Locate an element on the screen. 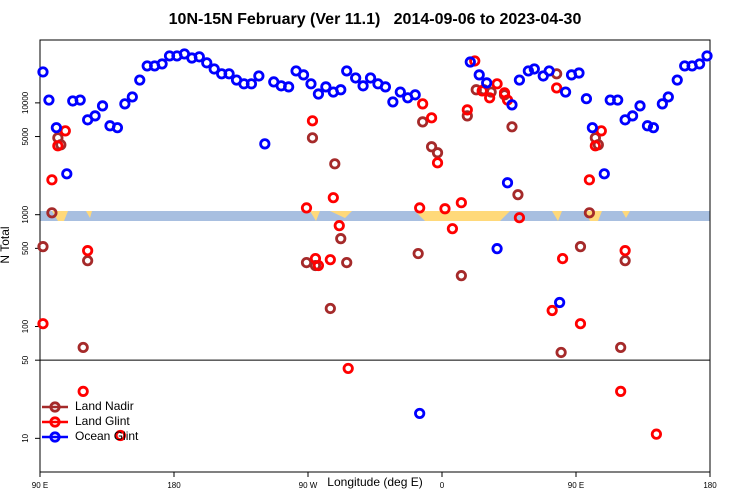  legend-label: Land Glint is located at coordinates (102, 421).